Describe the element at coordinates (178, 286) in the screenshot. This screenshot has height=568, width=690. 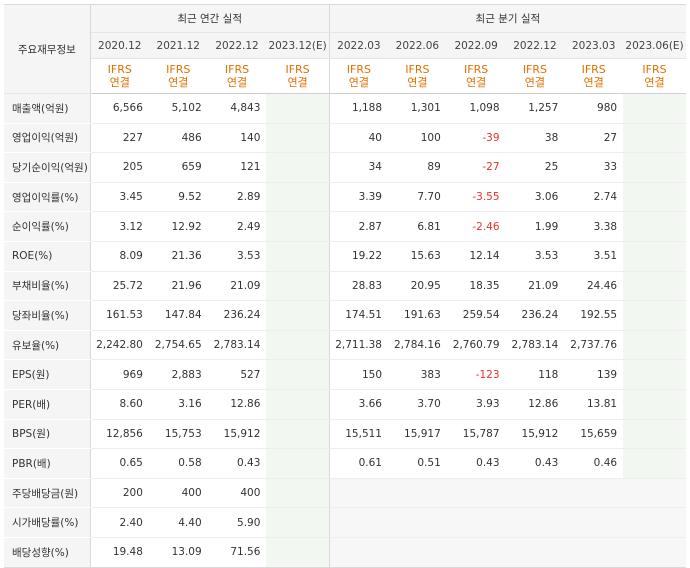
I see `annual-value: 21.96` at that location.